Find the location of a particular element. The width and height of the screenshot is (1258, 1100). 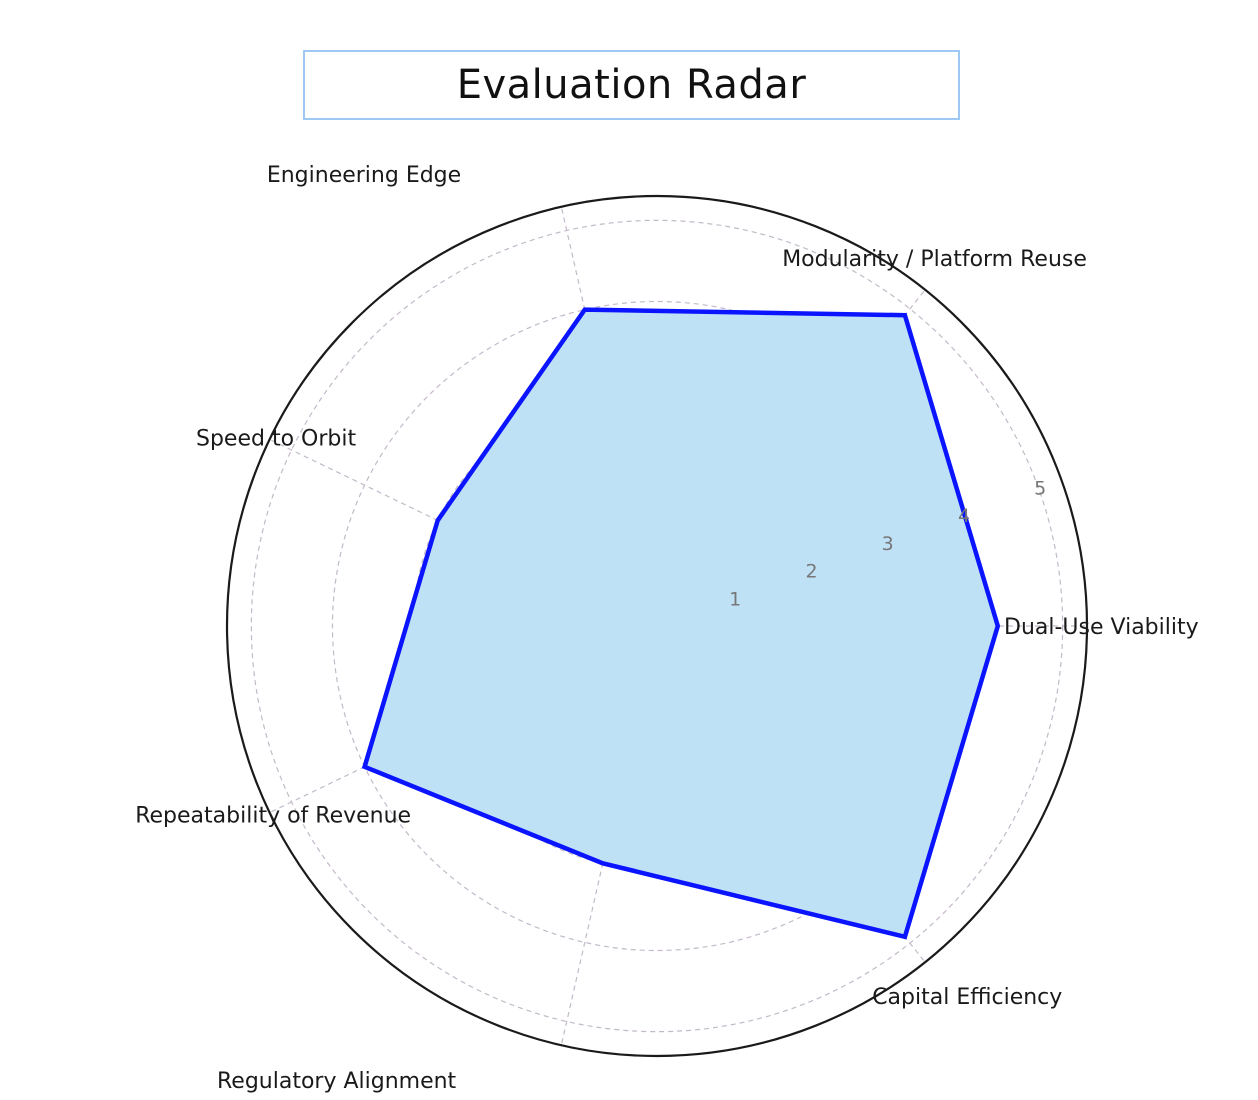

radial-tick-label: 5 is located at coordinates (1040, 488).